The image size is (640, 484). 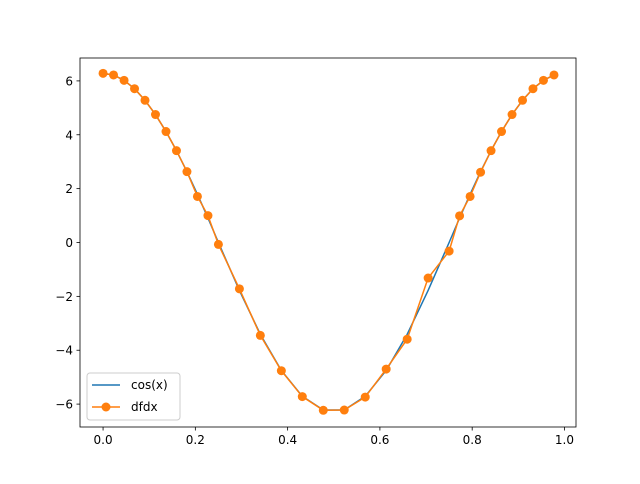 I want to click on y-tick-label: −6, so click(x=64, y=405).